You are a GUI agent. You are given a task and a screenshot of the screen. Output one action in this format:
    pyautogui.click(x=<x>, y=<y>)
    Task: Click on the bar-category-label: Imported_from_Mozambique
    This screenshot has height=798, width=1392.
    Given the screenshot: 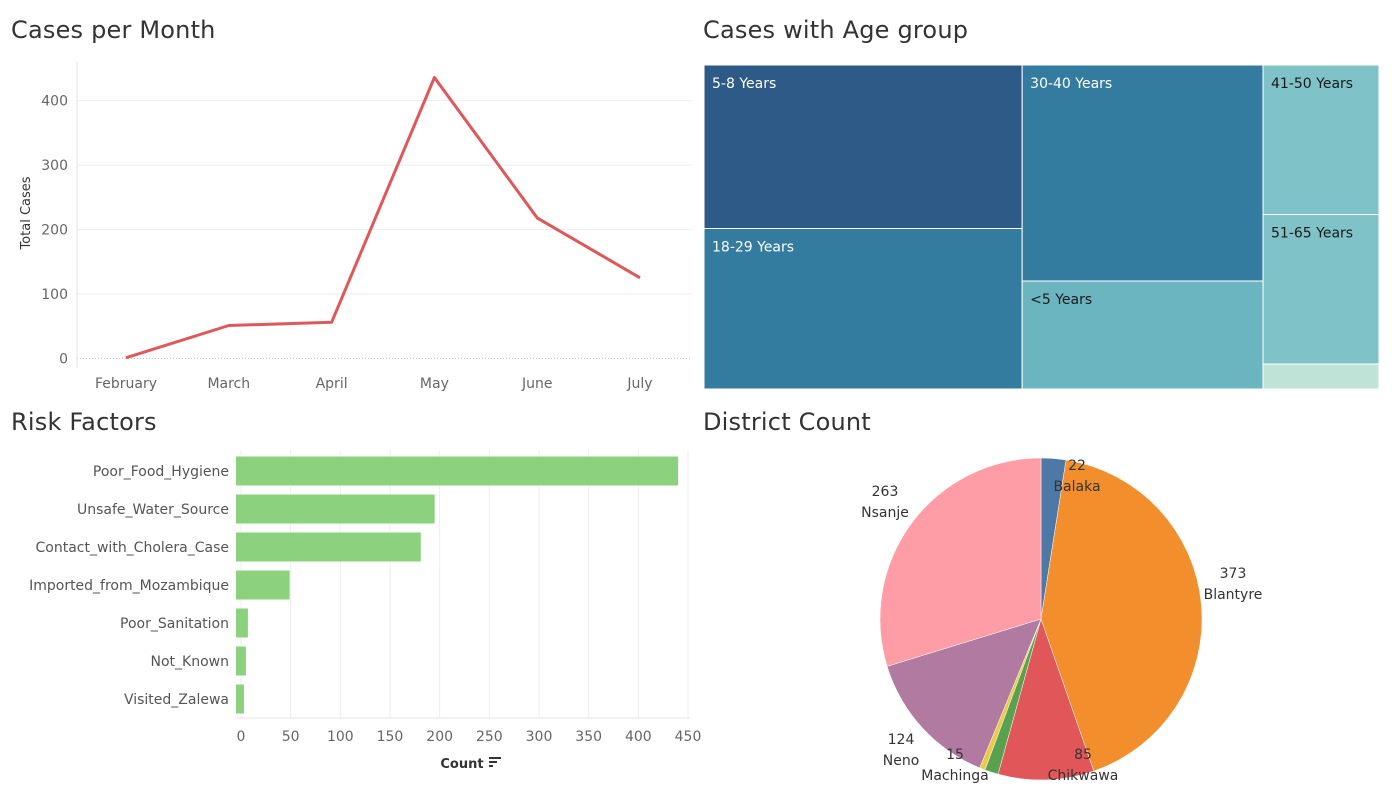 What is the action you would take?
    pyautogui.click(x=129, y=586)
    